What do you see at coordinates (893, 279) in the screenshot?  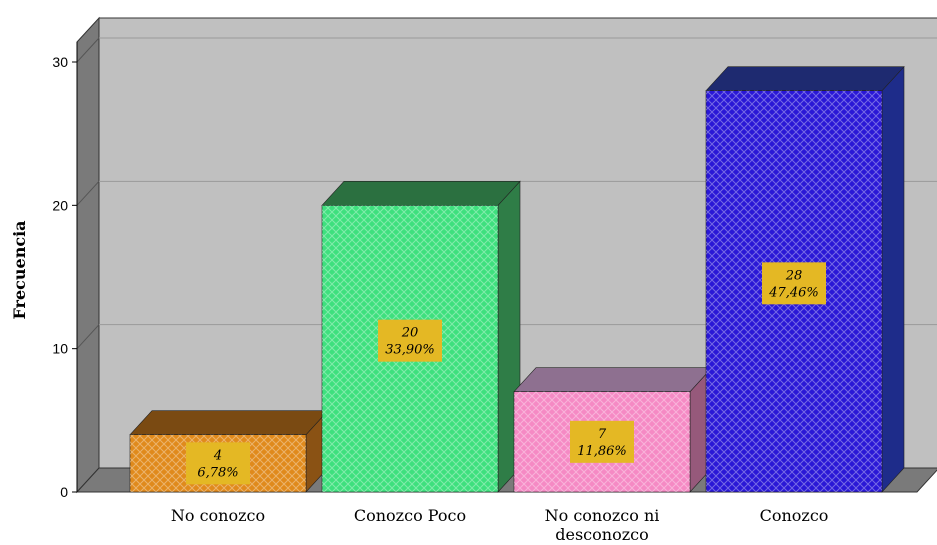 I see `bar-side` at bounding box center [893, 279].